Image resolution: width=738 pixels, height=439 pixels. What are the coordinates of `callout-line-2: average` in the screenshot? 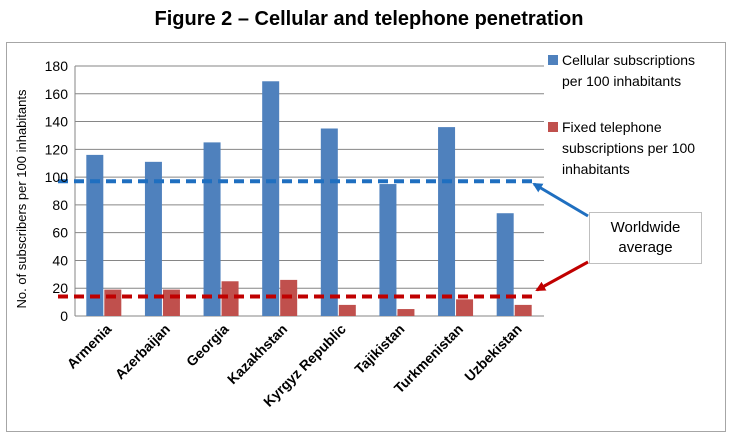 It's located at (645, 247).